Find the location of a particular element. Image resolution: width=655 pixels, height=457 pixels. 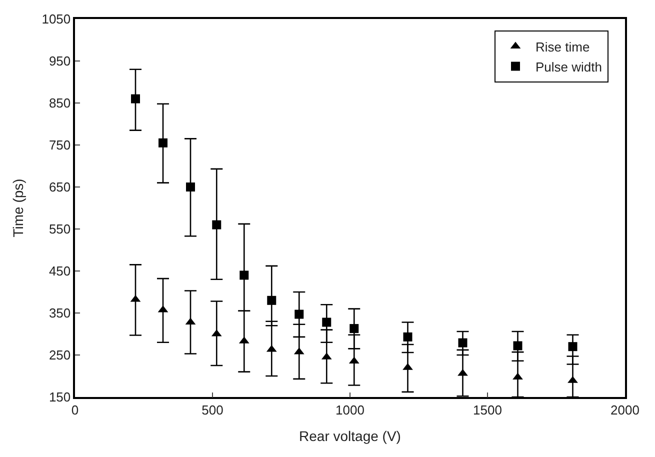

x-tick-label: 500 is located at coordinates (213, 410).